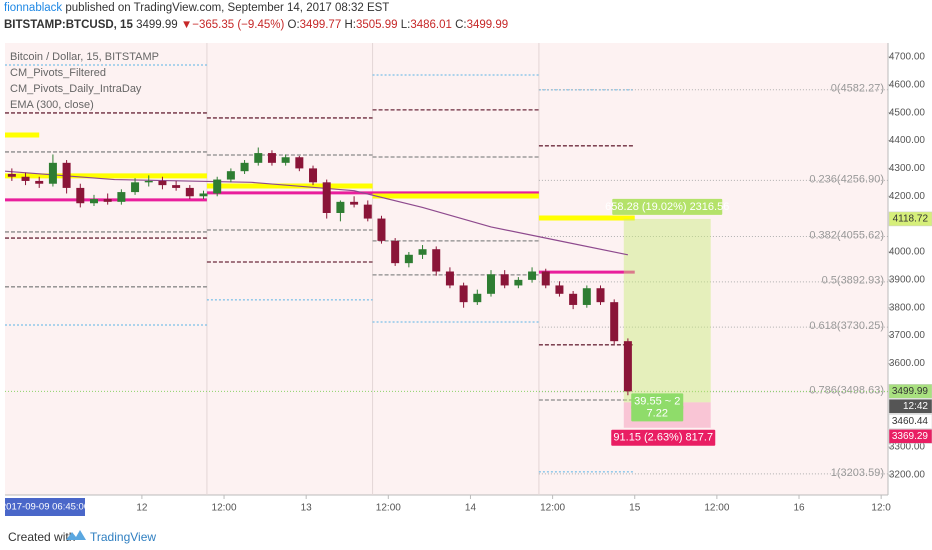  What do you see at coordinates (657, 401) in the screenshot?
I see `mid-label-1: 39.55 ~ 2` at bounding box center [657, 401].